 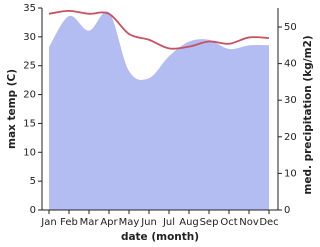 What do you see at coordinates (29, 8) in the screenshot?
I see `y-tick-label: 35` at bounding box center [29, 8].